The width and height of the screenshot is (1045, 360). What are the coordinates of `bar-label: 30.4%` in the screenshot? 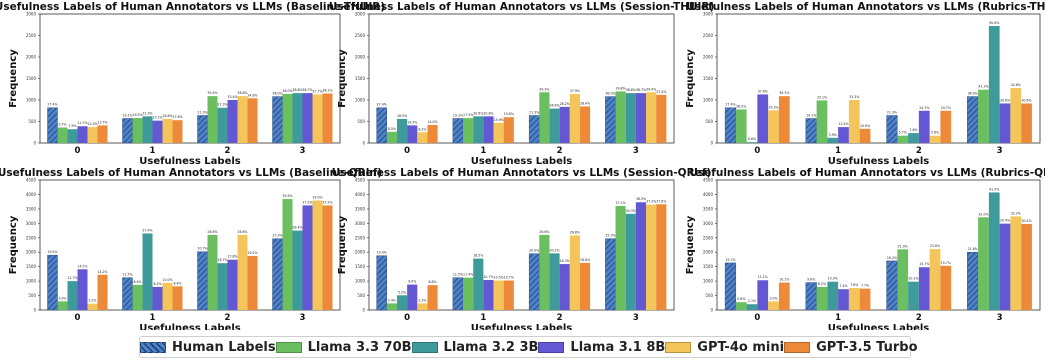 It's located at (1026, 221).